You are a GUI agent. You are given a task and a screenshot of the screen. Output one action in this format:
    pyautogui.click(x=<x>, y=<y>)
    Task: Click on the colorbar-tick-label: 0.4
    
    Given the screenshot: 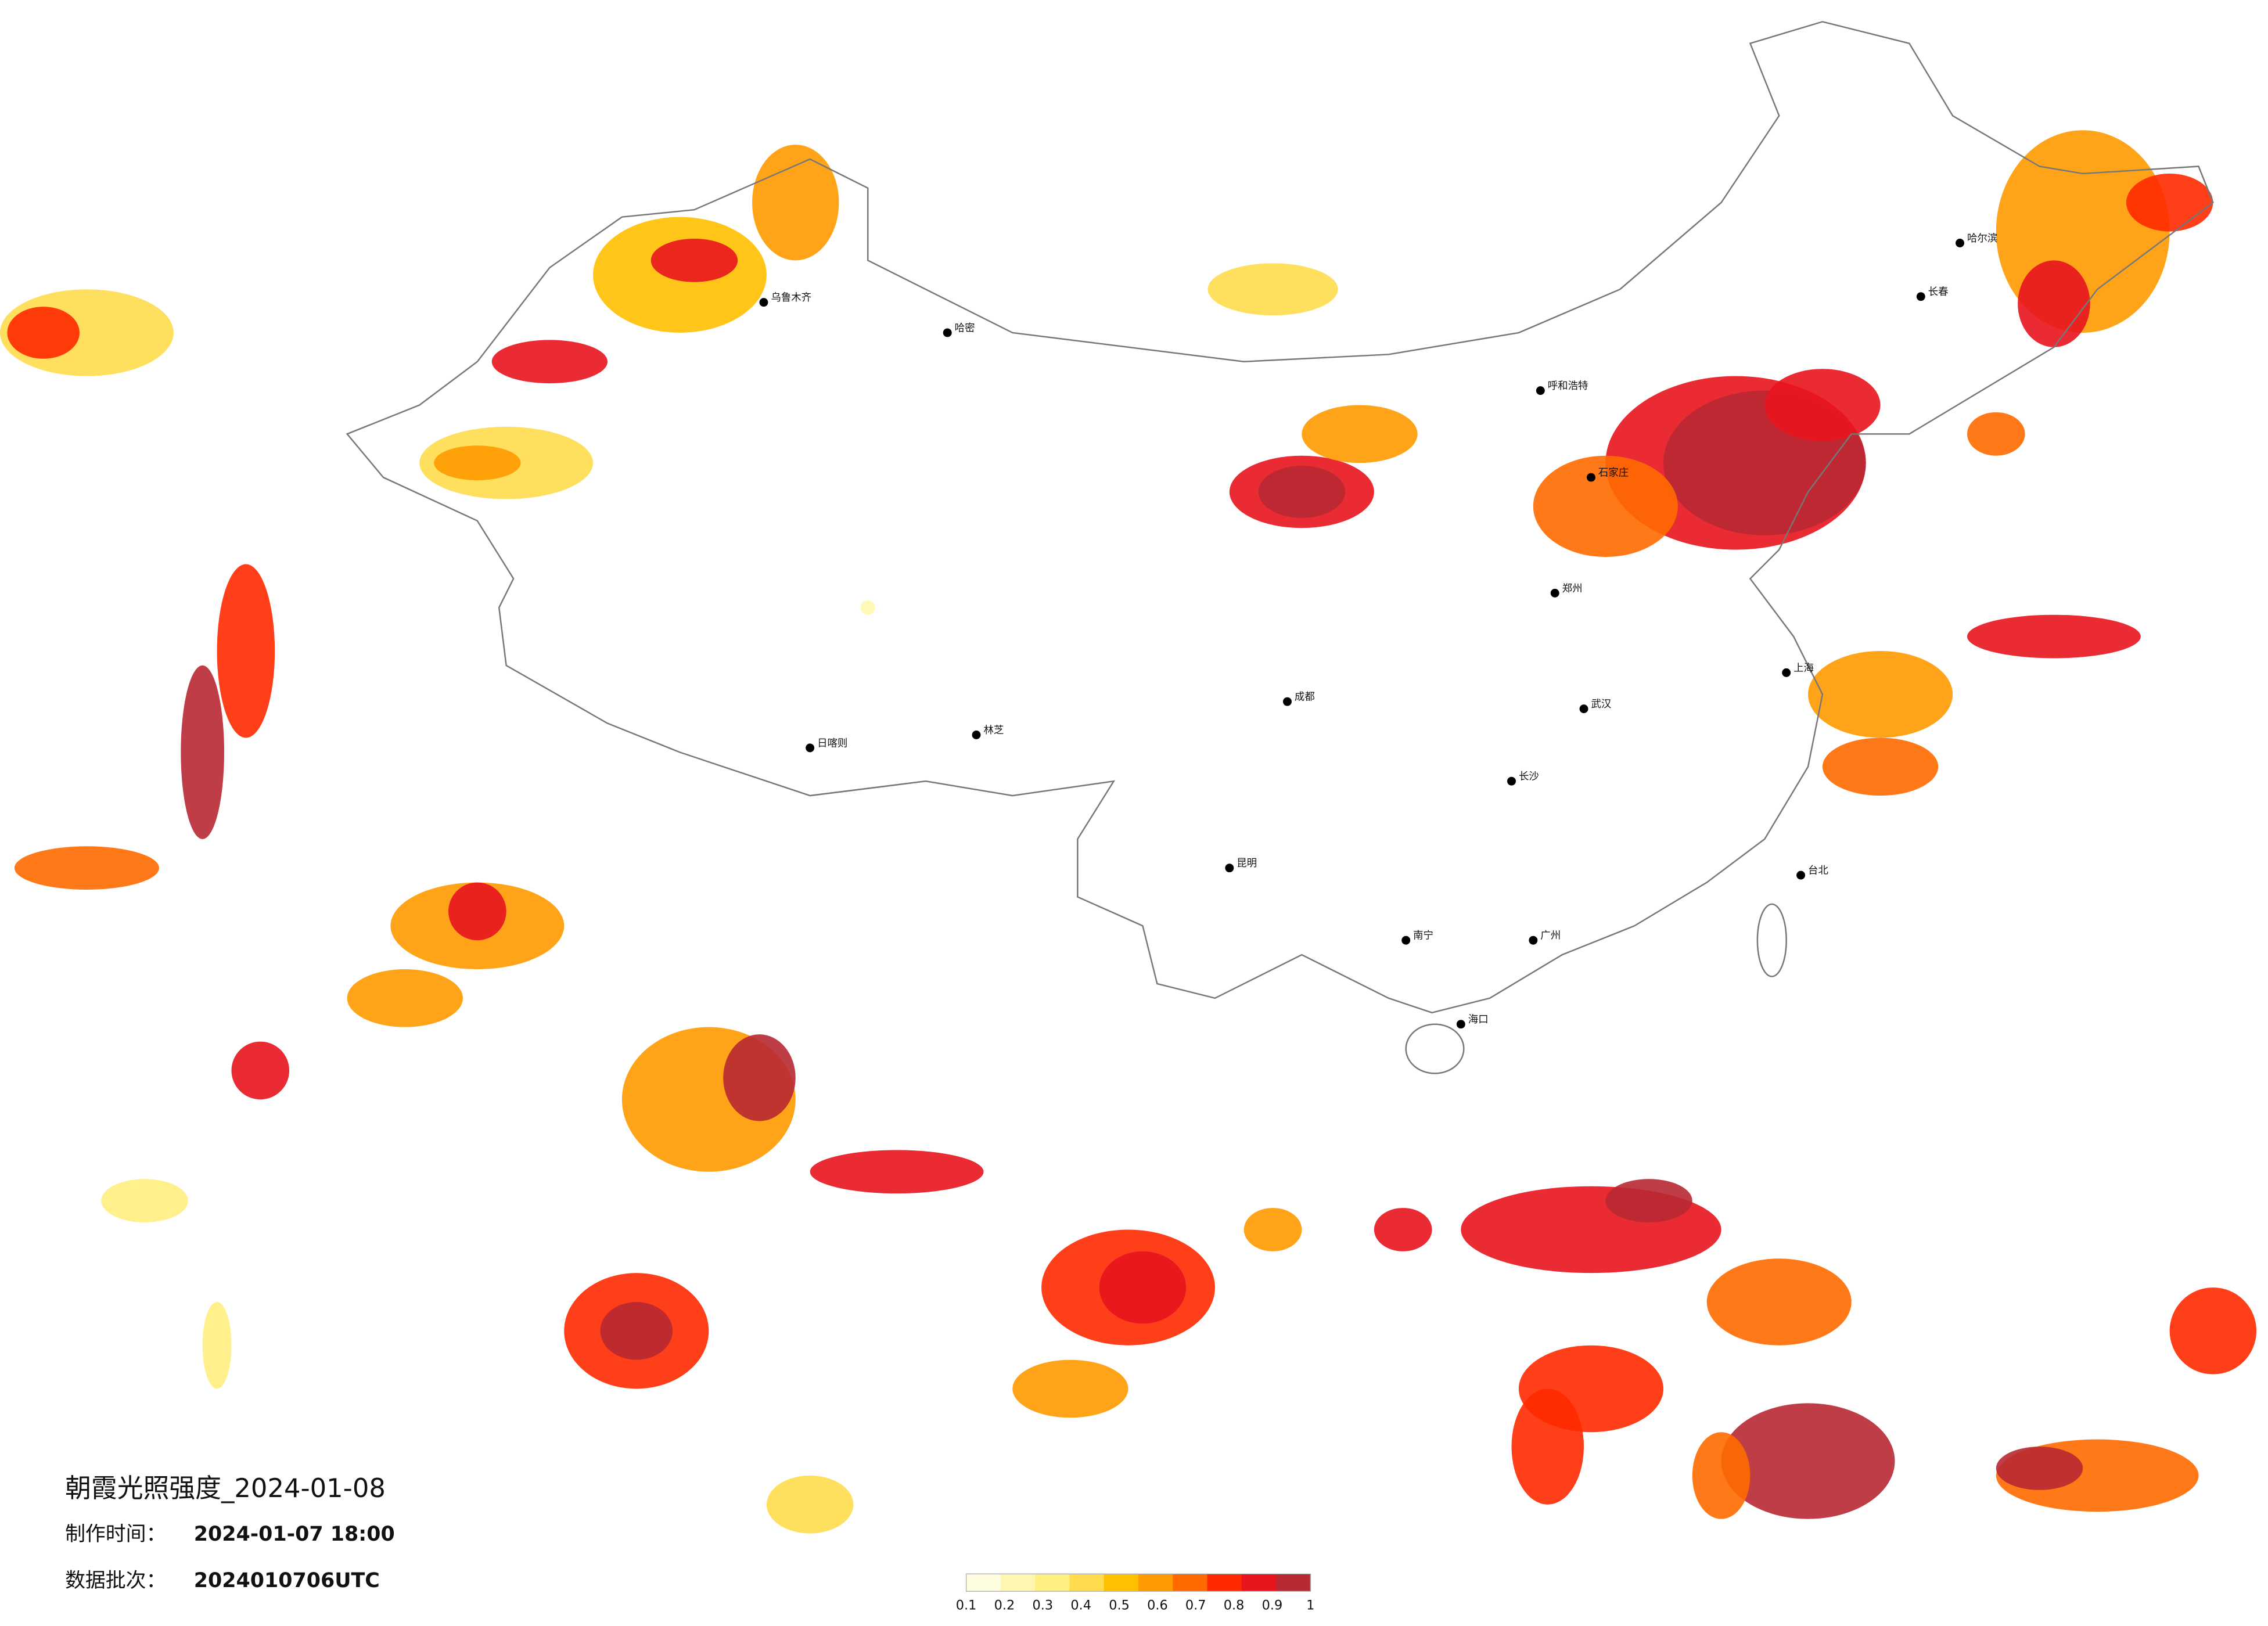 What is the action you would take?
    pyautogui.click(x=1080, y=1606)
    